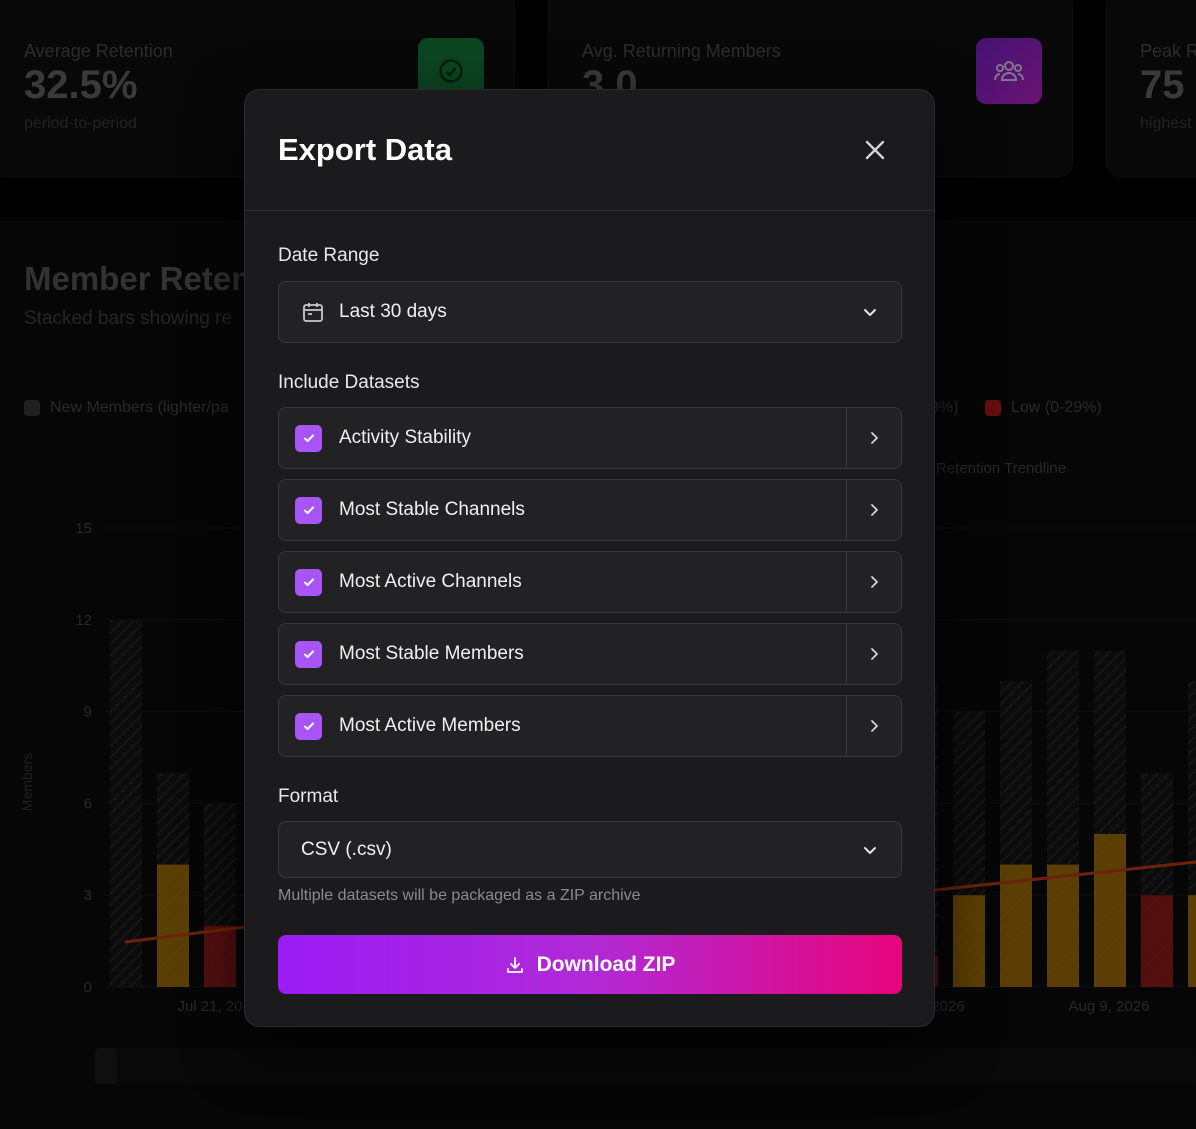 The width and height of the screenshot is (1196, 1129). I want to click on trendline-label: Retention Trendline, so click(1001, 468).